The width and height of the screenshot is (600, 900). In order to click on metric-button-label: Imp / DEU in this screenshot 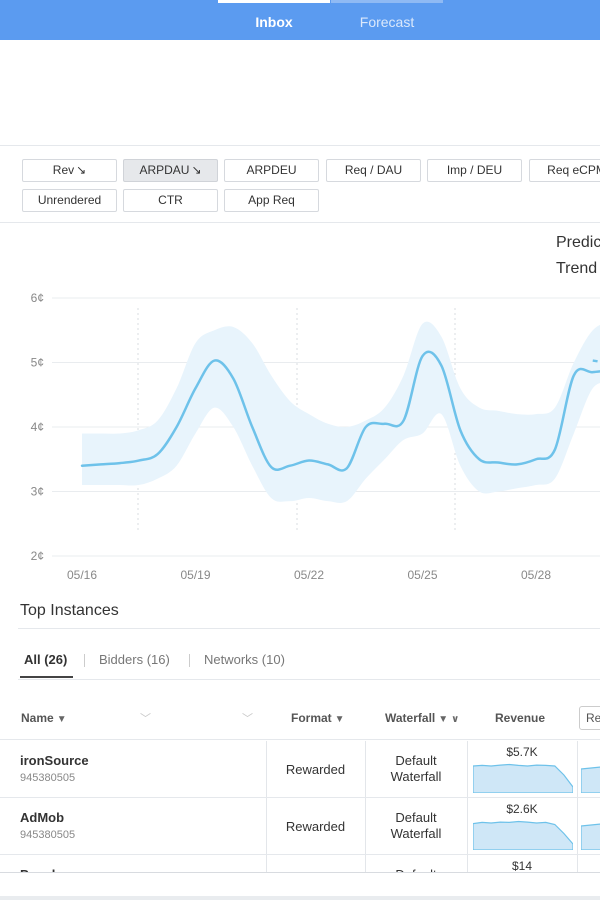, I will do `click(474, 170)`.